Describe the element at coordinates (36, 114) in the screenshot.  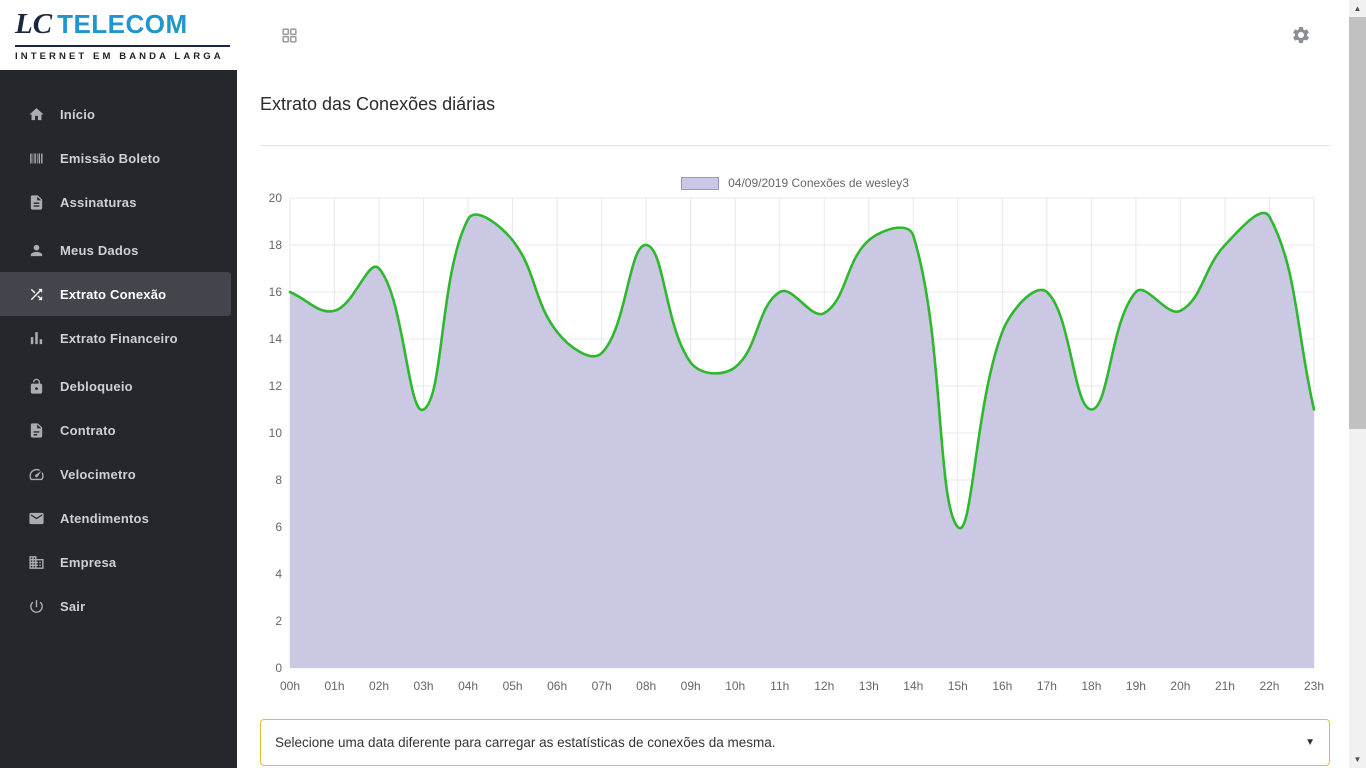
I see `home-icon` at that location.